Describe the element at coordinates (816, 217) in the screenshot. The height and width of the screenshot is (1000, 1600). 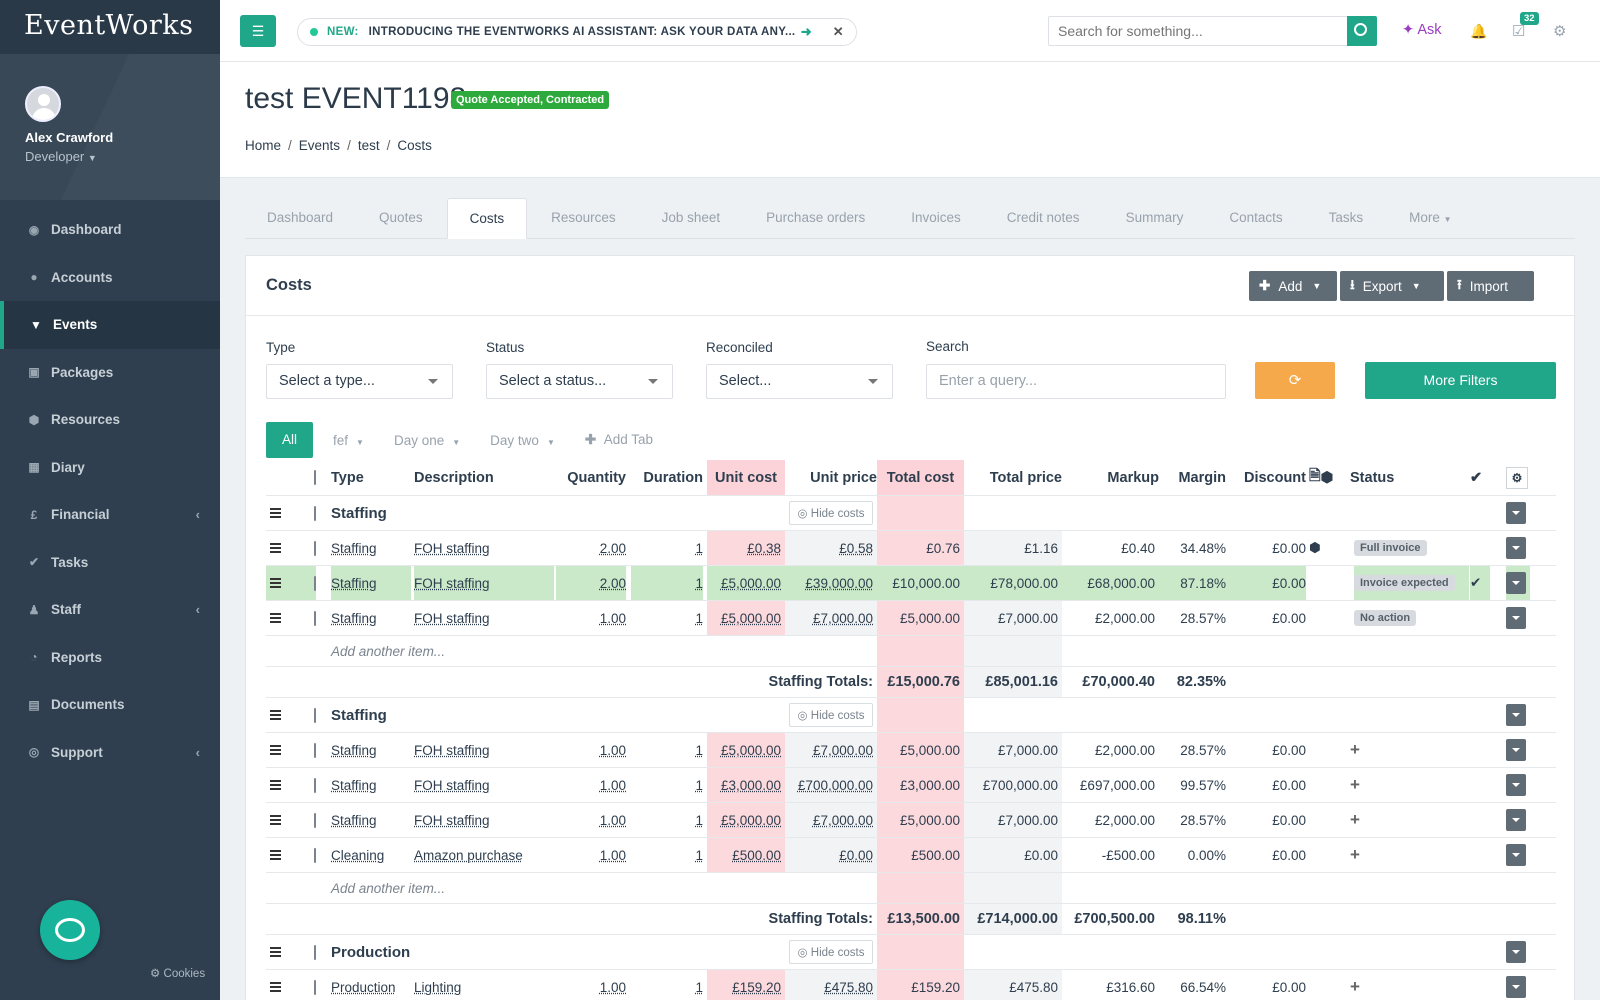
I see `tab-purchase-orders: Purchase orders` at that location.